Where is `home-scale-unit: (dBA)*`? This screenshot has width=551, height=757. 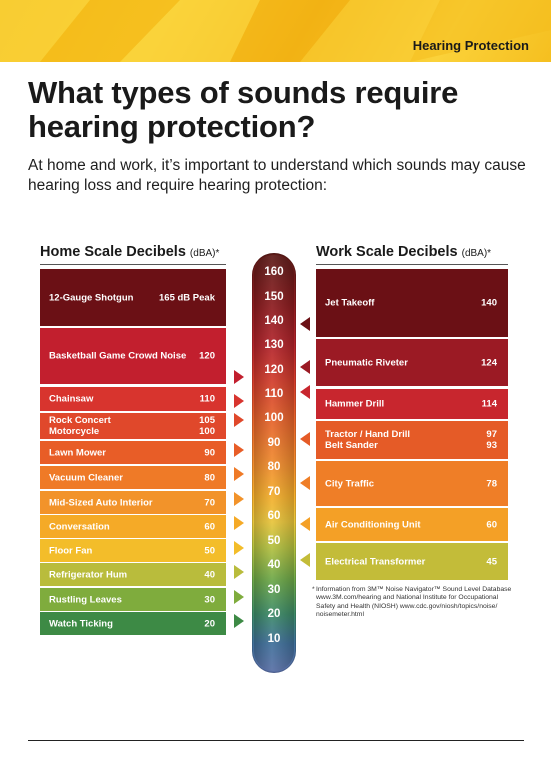 home-scale-unit: (dBA)* is located at coordinates (204, 253).